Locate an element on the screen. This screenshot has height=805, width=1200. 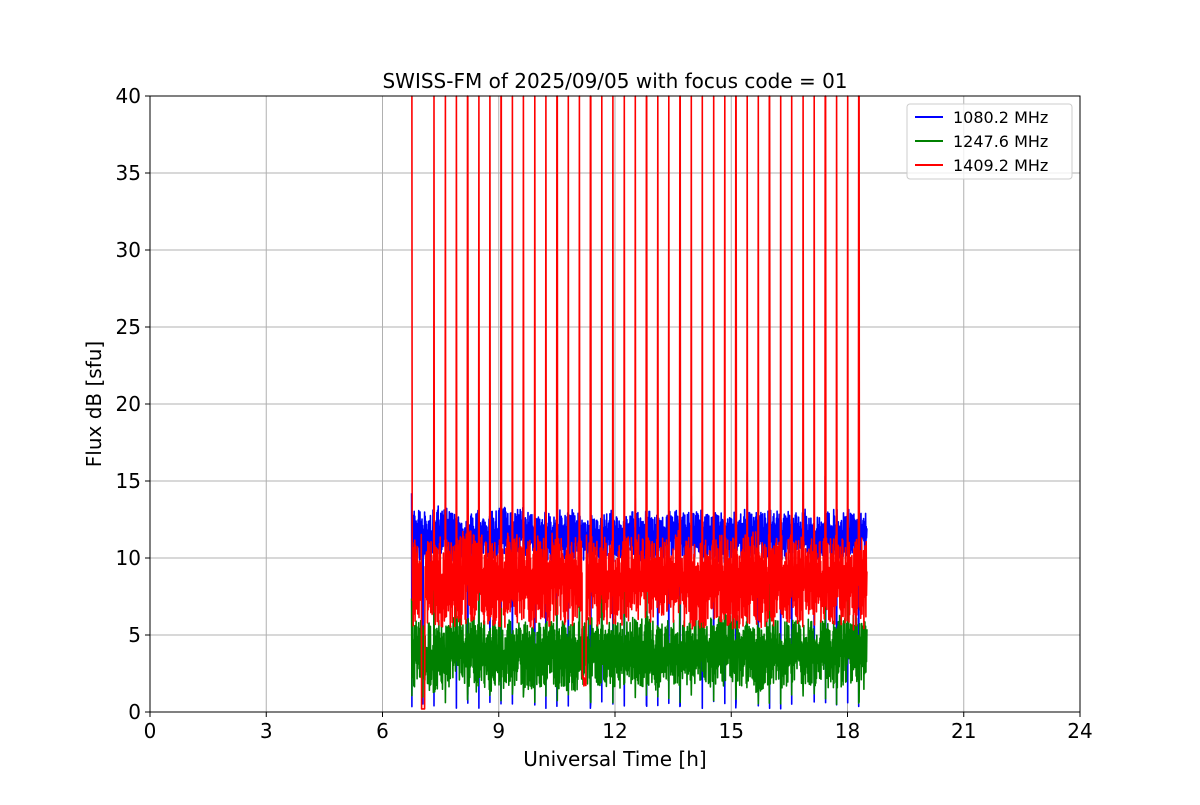
y-tick-label: 15 is located at coordinates (128, 481).